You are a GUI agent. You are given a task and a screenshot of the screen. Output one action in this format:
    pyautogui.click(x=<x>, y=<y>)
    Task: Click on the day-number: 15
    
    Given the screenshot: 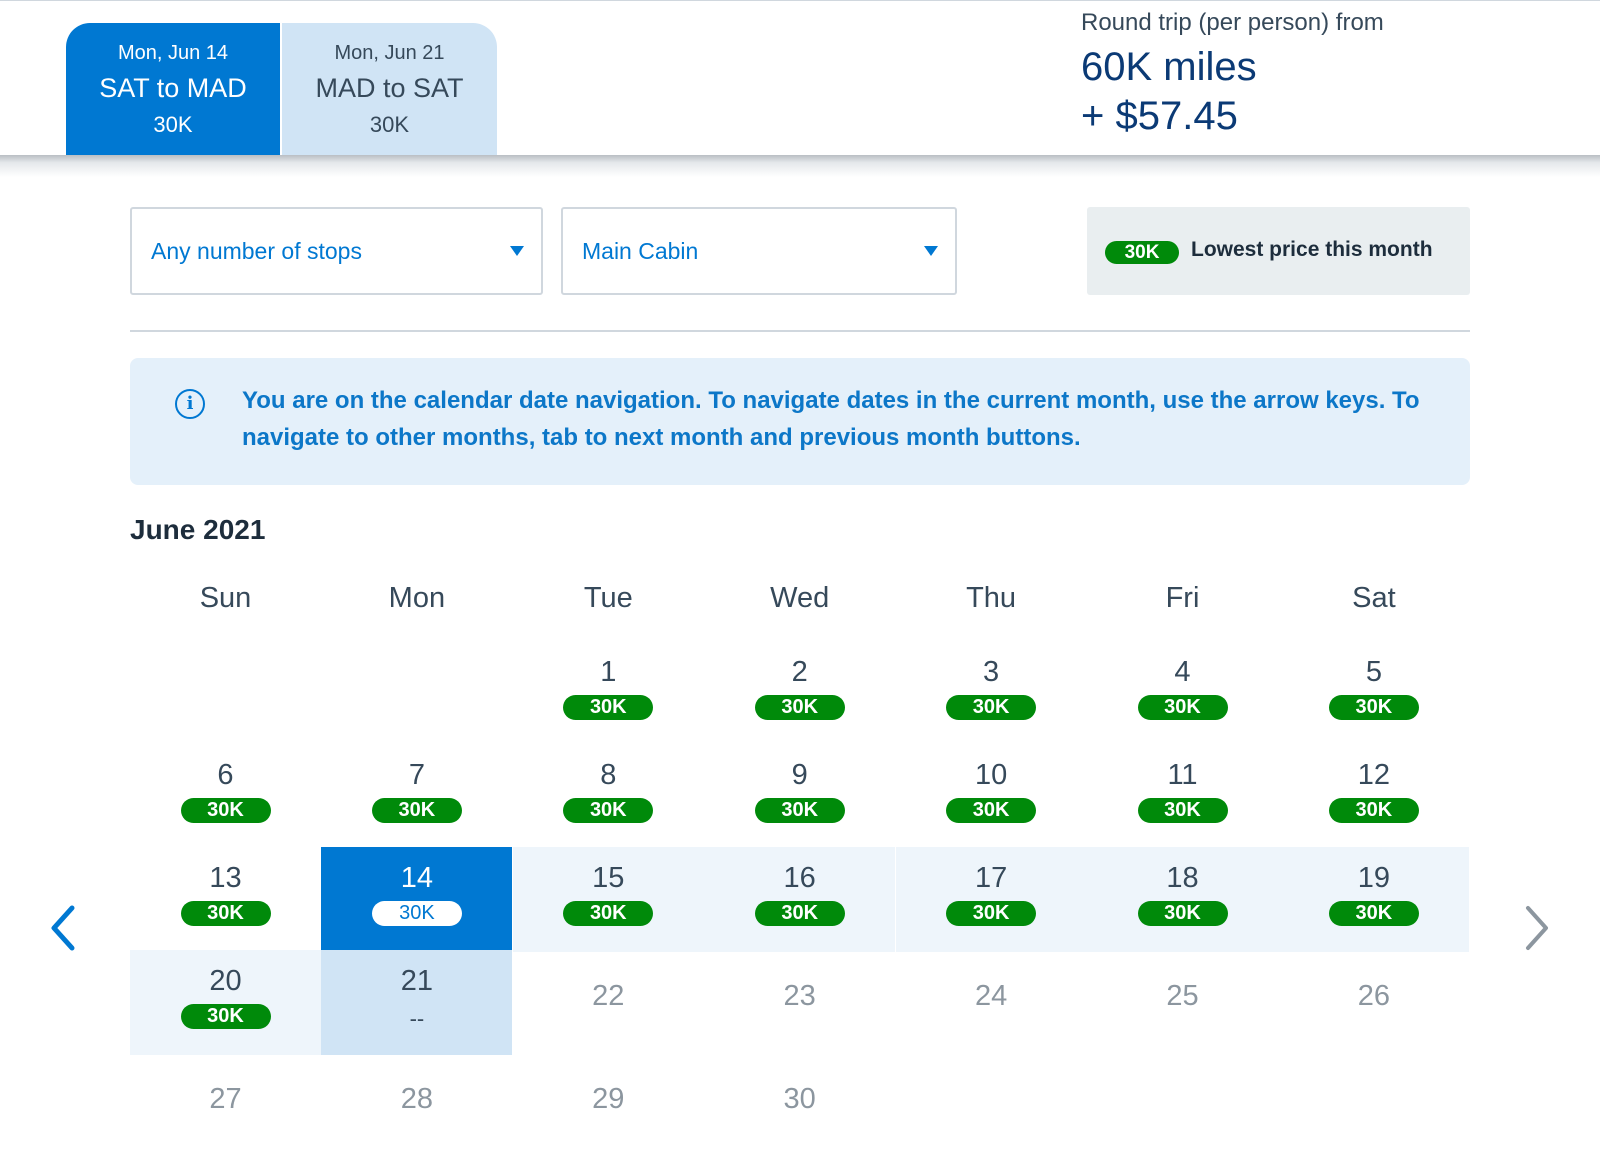 What is the action you would take?
    pyautogui.click(x=608, y=878)
    